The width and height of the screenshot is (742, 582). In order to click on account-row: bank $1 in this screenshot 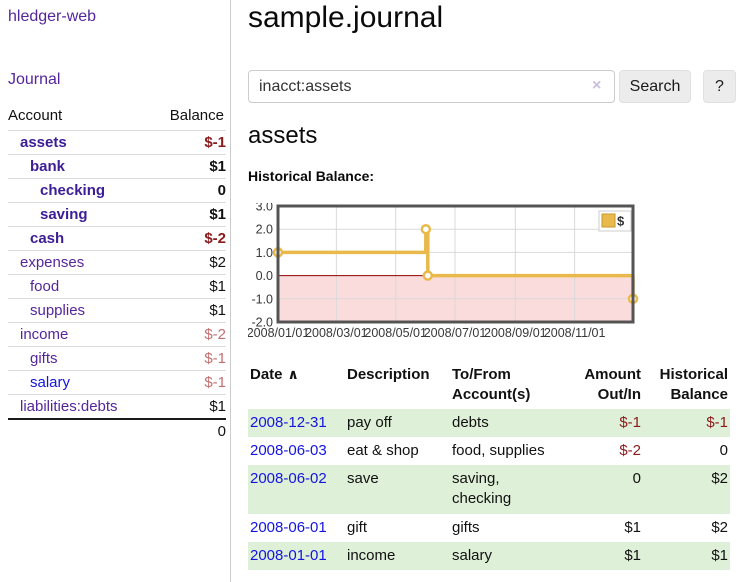, I will do `click(117, 166)`.